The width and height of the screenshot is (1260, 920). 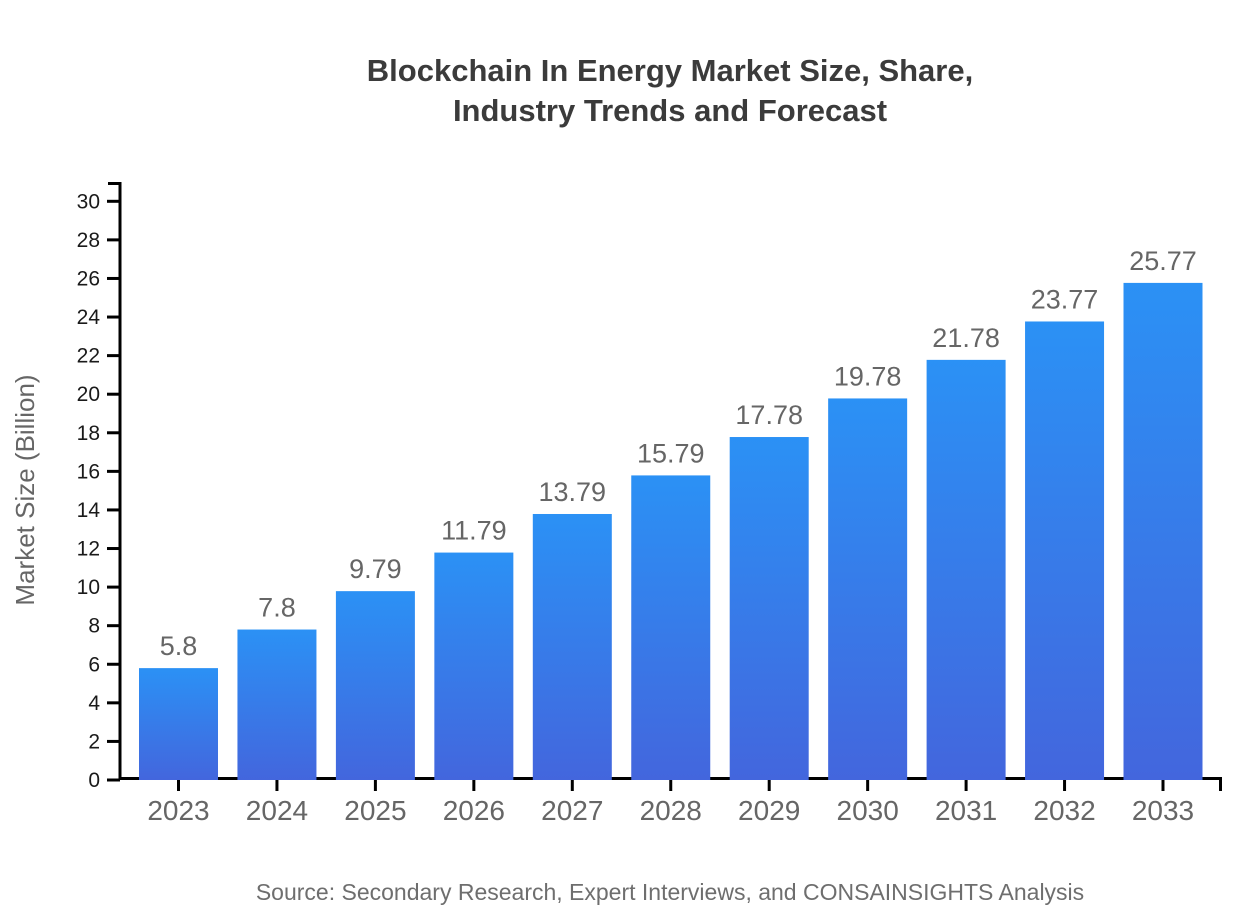 I want to click on x-axis-tick-label: 2027, so click(x=572, y=810).